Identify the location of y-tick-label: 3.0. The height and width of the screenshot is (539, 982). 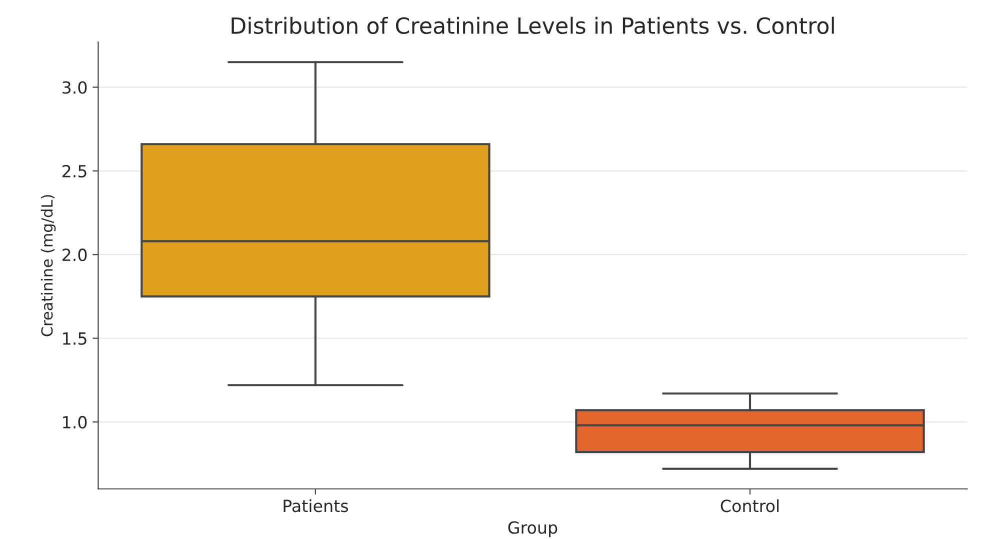
(74, 87).